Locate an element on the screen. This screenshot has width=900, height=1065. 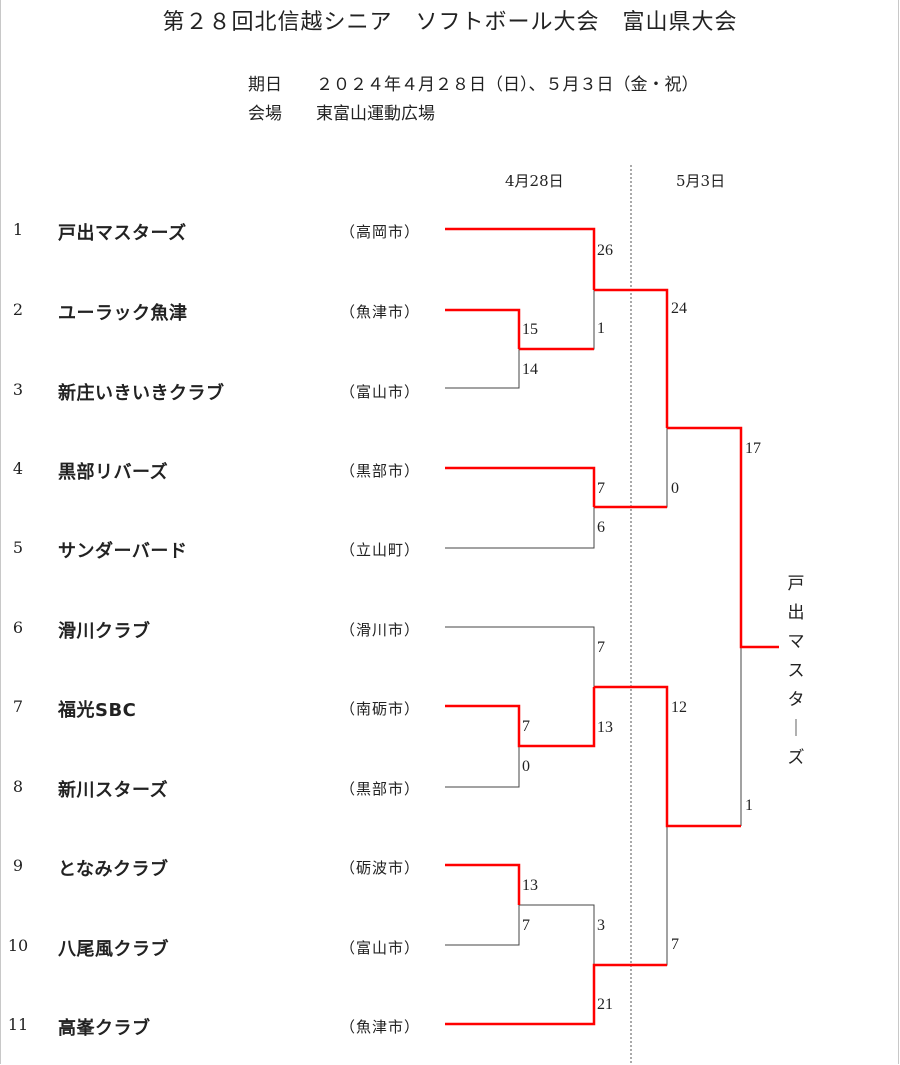
team-name: 黒部リバーズ is located at coordinates (113, 472).